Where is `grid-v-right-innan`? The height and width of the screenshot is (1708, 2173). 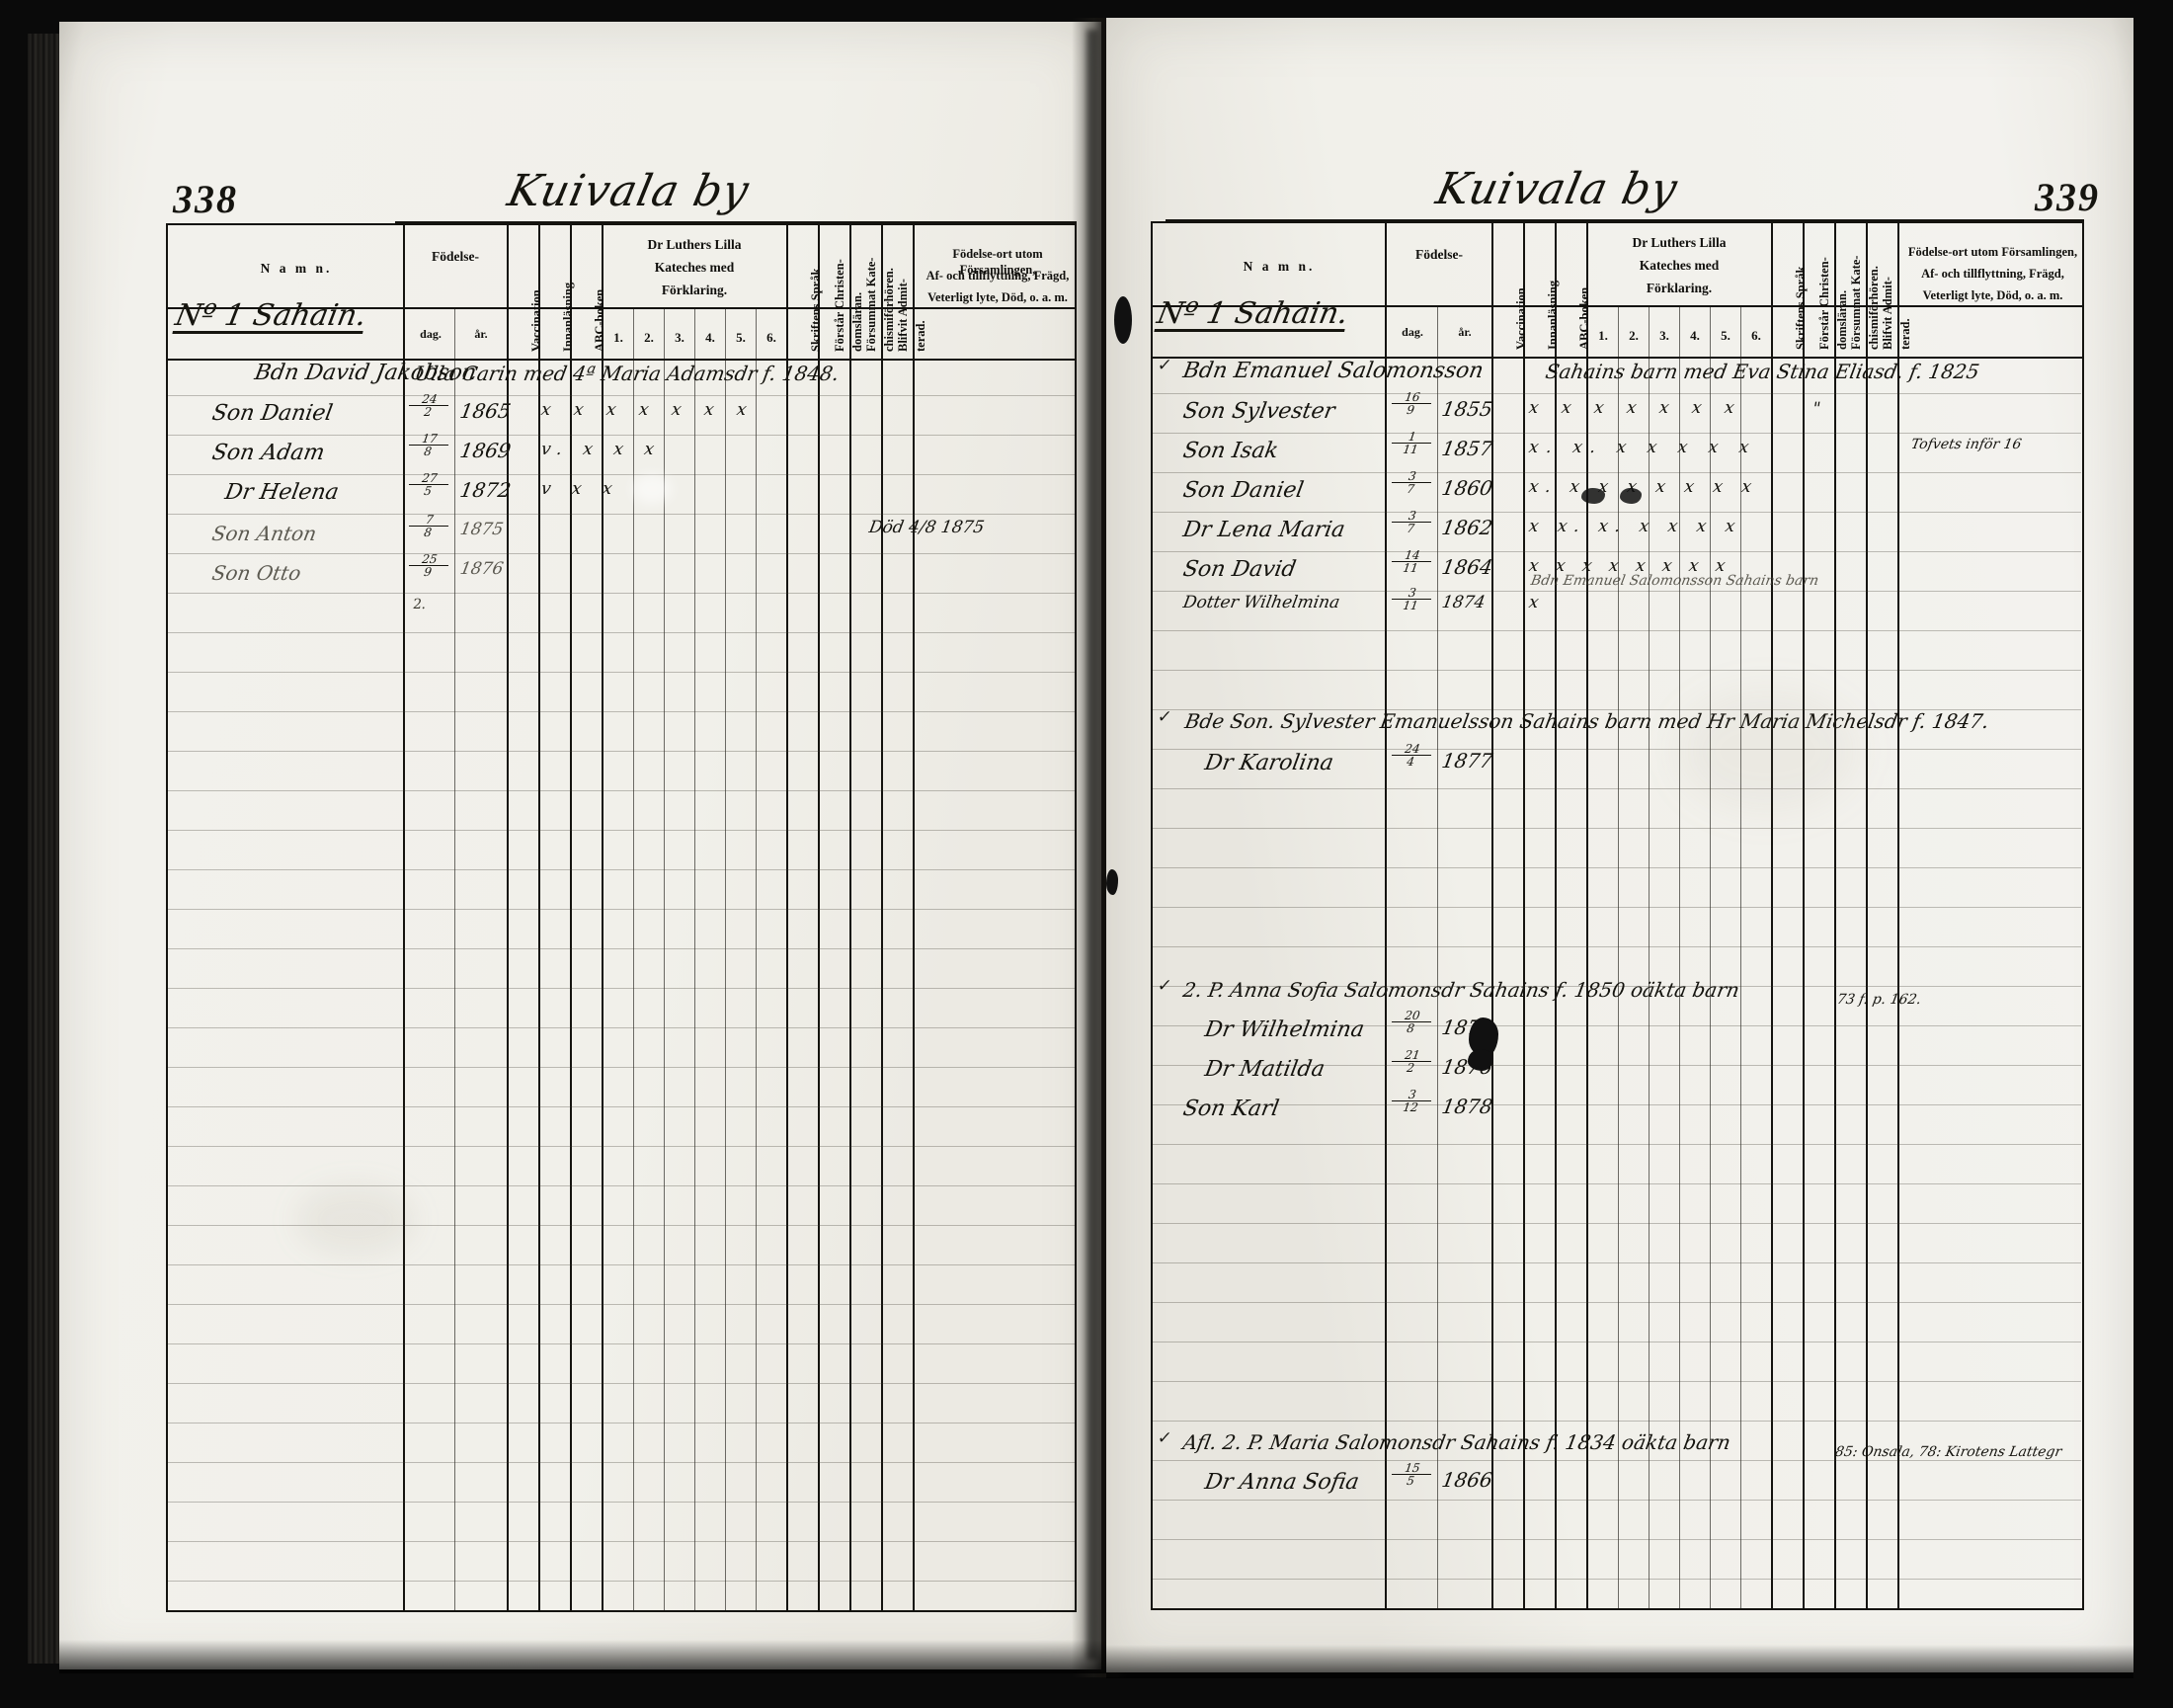
grid-v-right-innan is located at coordinates (1556, 915).